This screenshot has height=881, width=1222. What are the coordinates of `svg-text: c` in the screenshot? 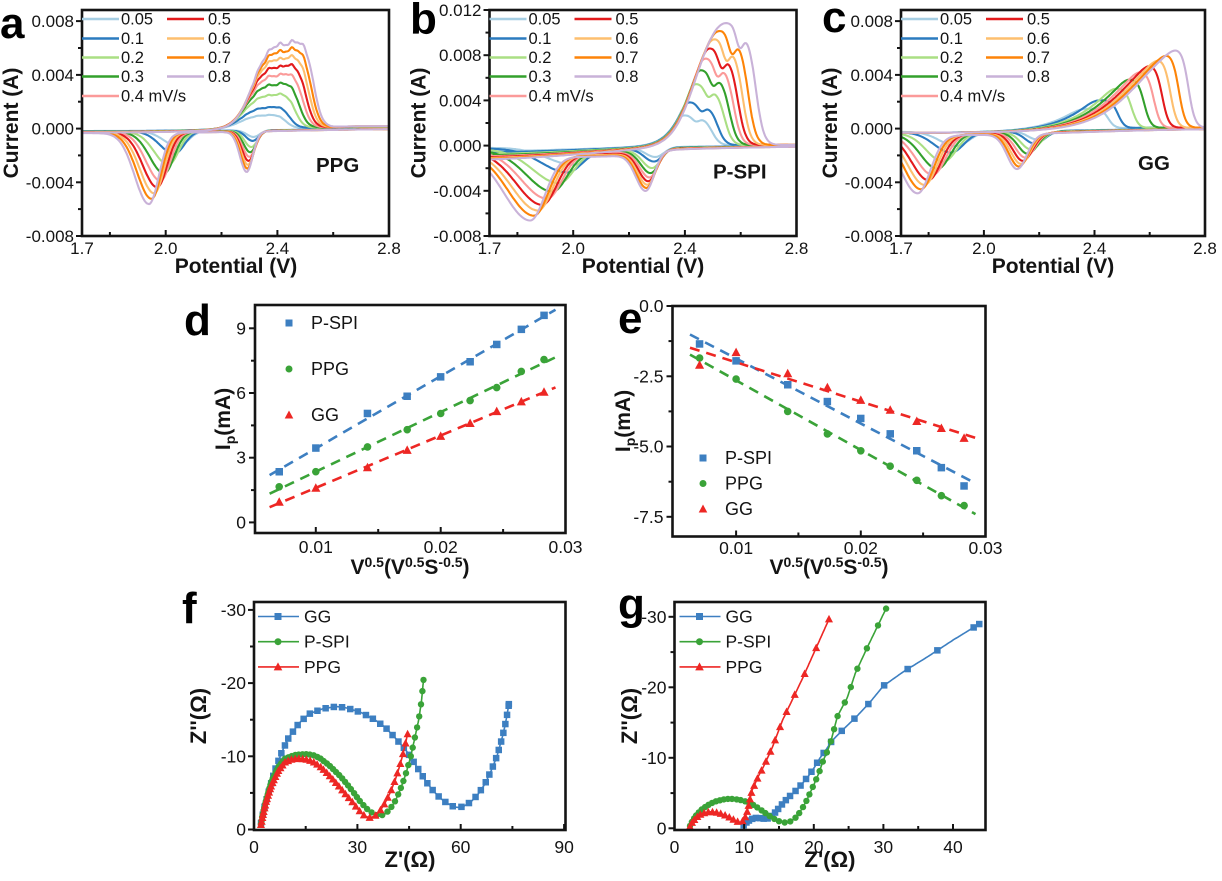 It's located at (834, 21).